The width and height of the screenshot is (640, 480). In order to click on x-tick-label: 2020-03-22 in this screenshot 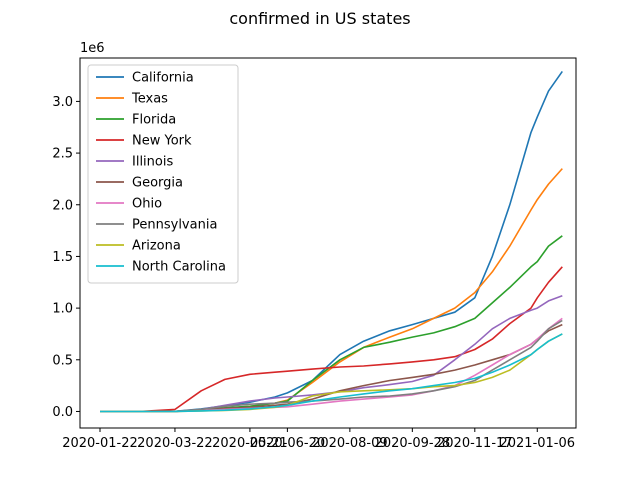, I will do `click(175, 443)`.